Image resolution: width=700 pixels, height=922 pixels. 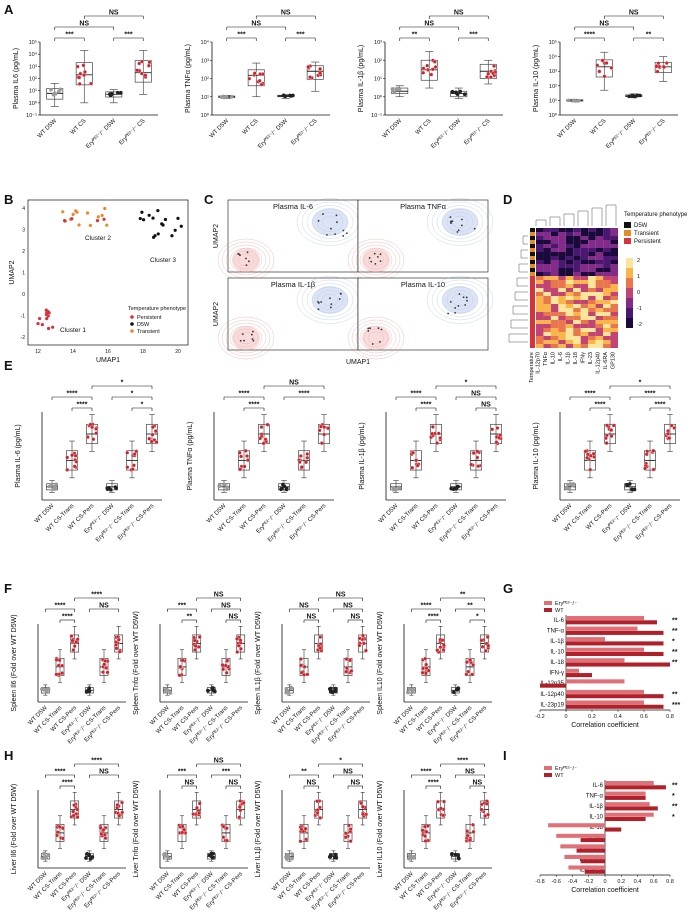 I want to click on scale-label: 2, so click(x=638, y=261).